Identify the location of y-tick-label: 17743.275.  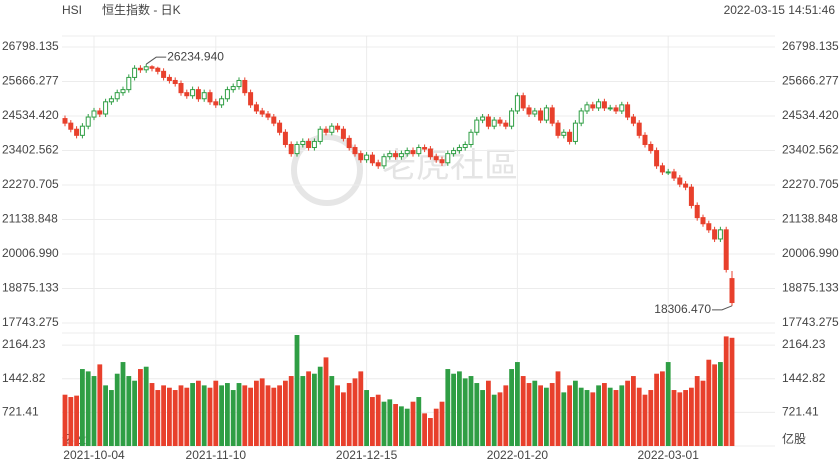
(30, 322).